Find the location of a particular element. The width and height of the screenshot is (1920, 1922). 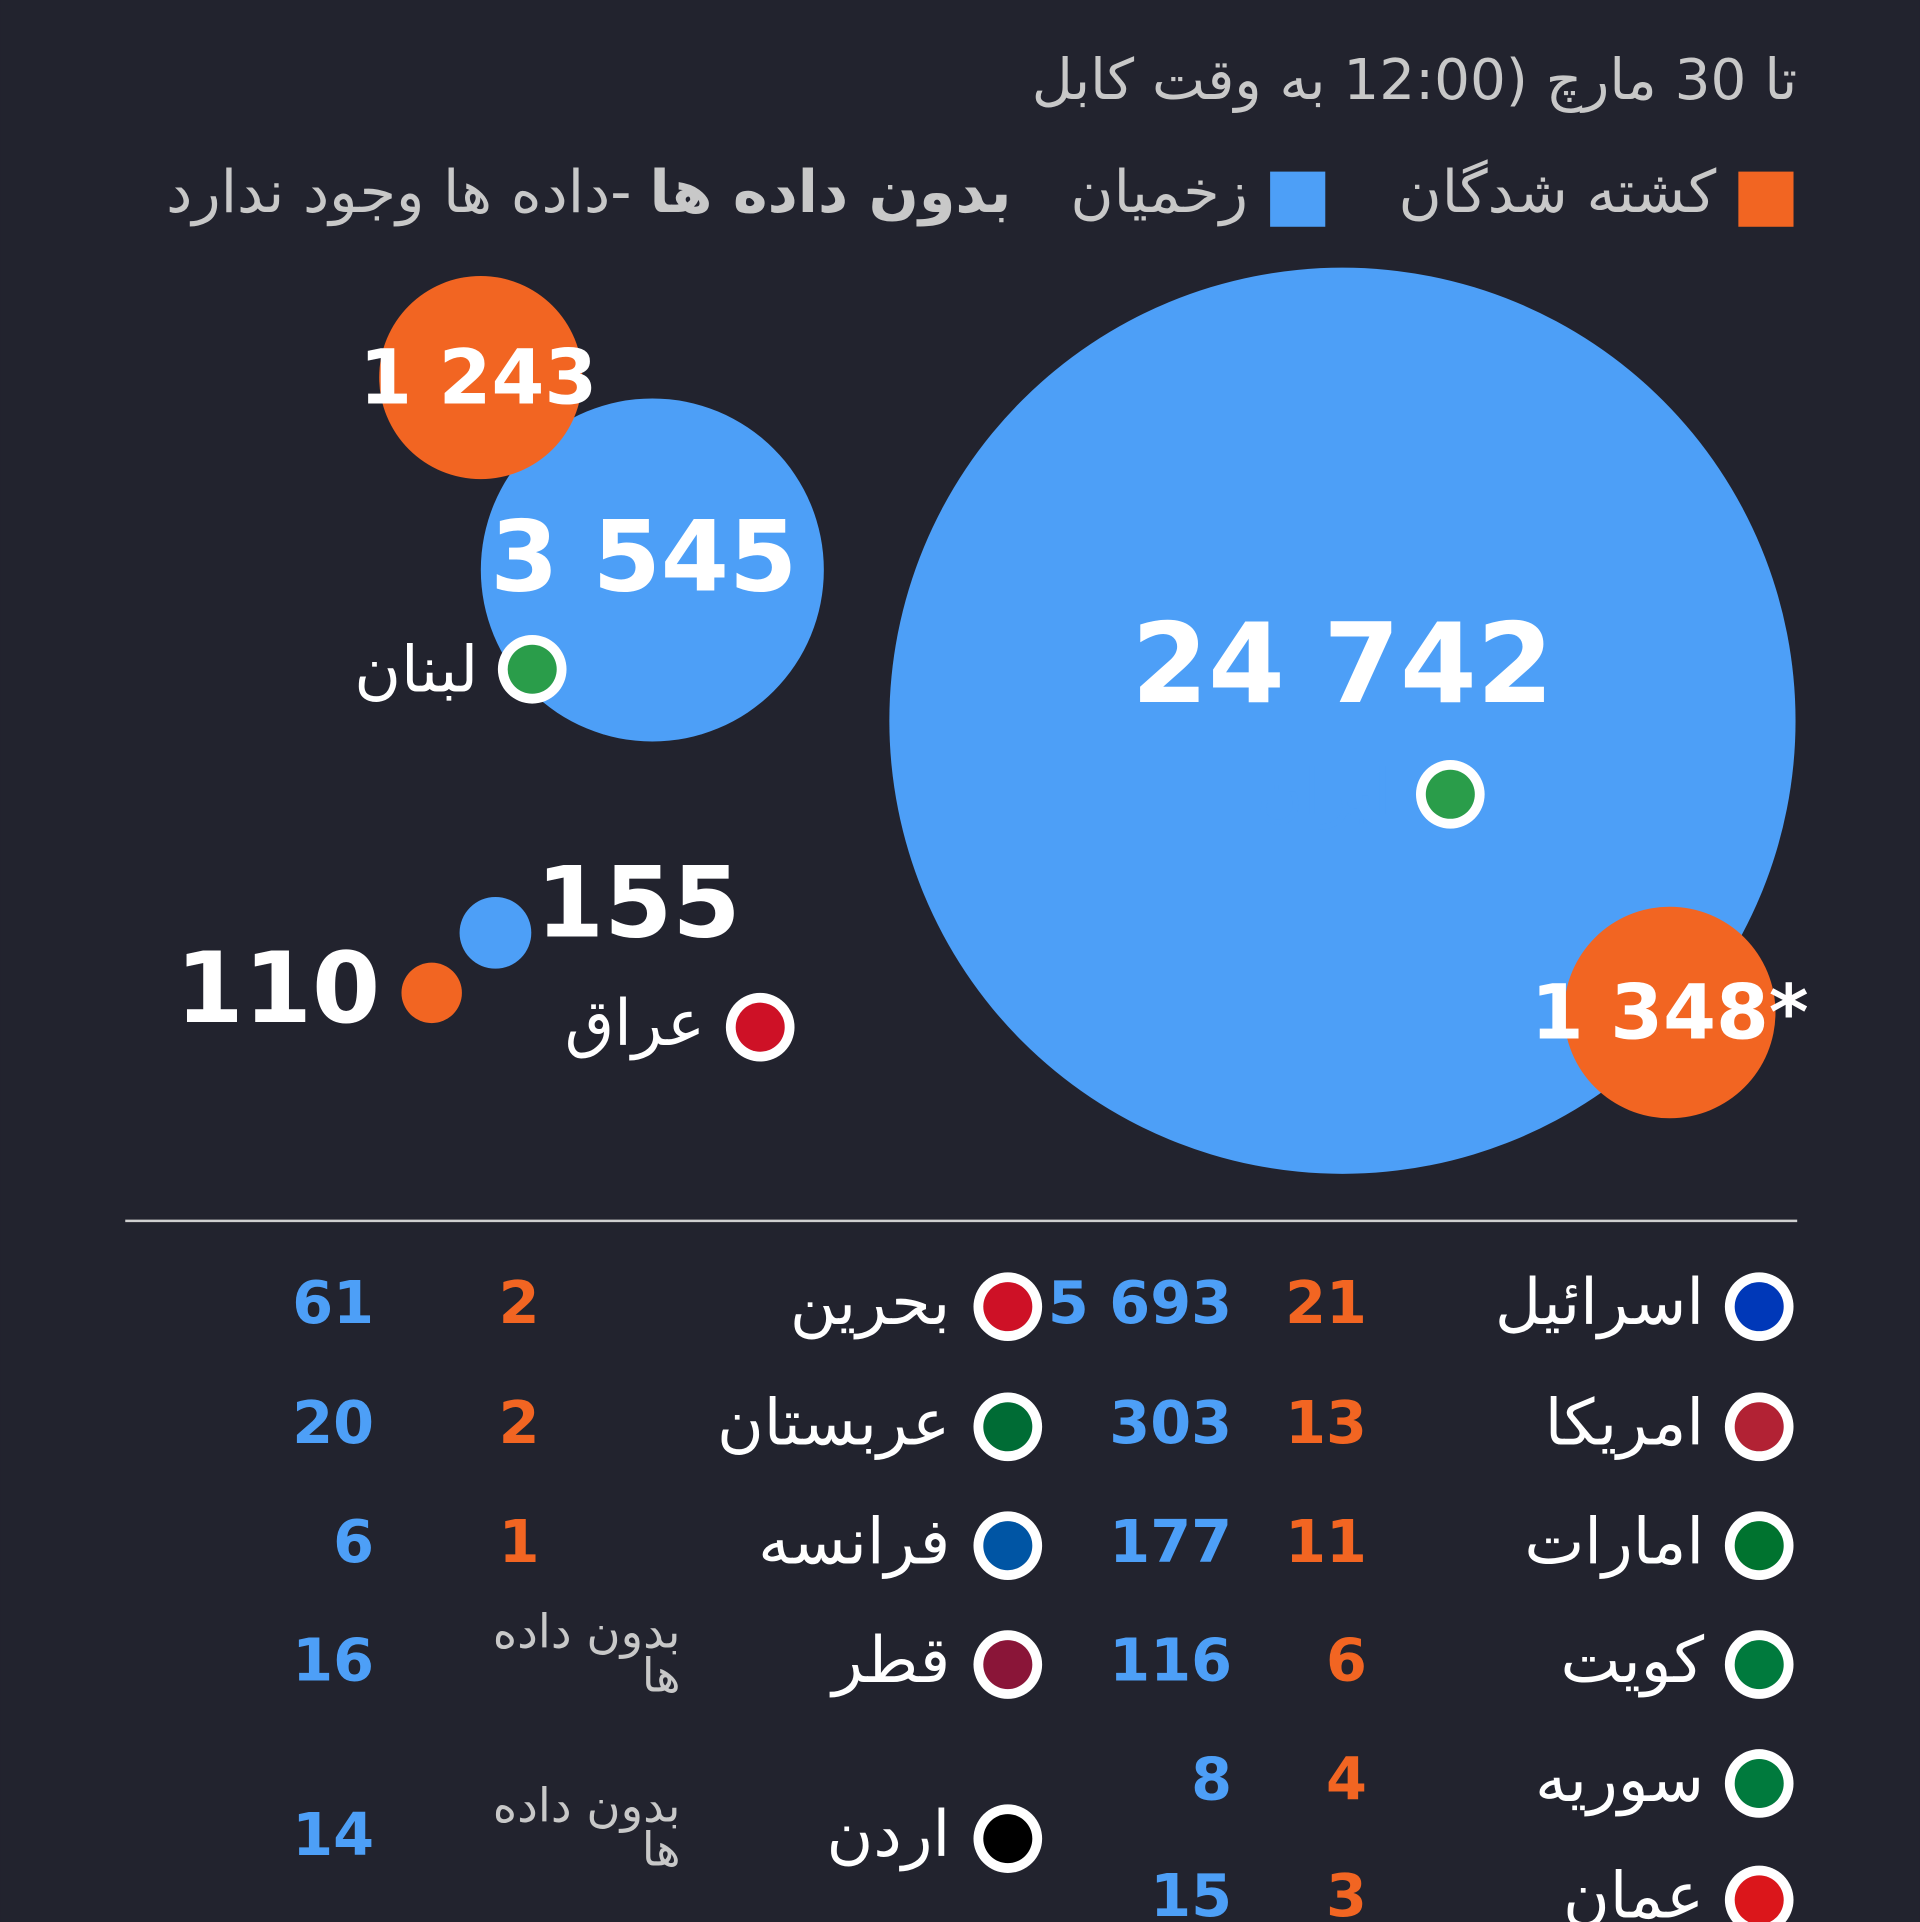

killed-value: 21 is located at coordinates (1326, 1302).